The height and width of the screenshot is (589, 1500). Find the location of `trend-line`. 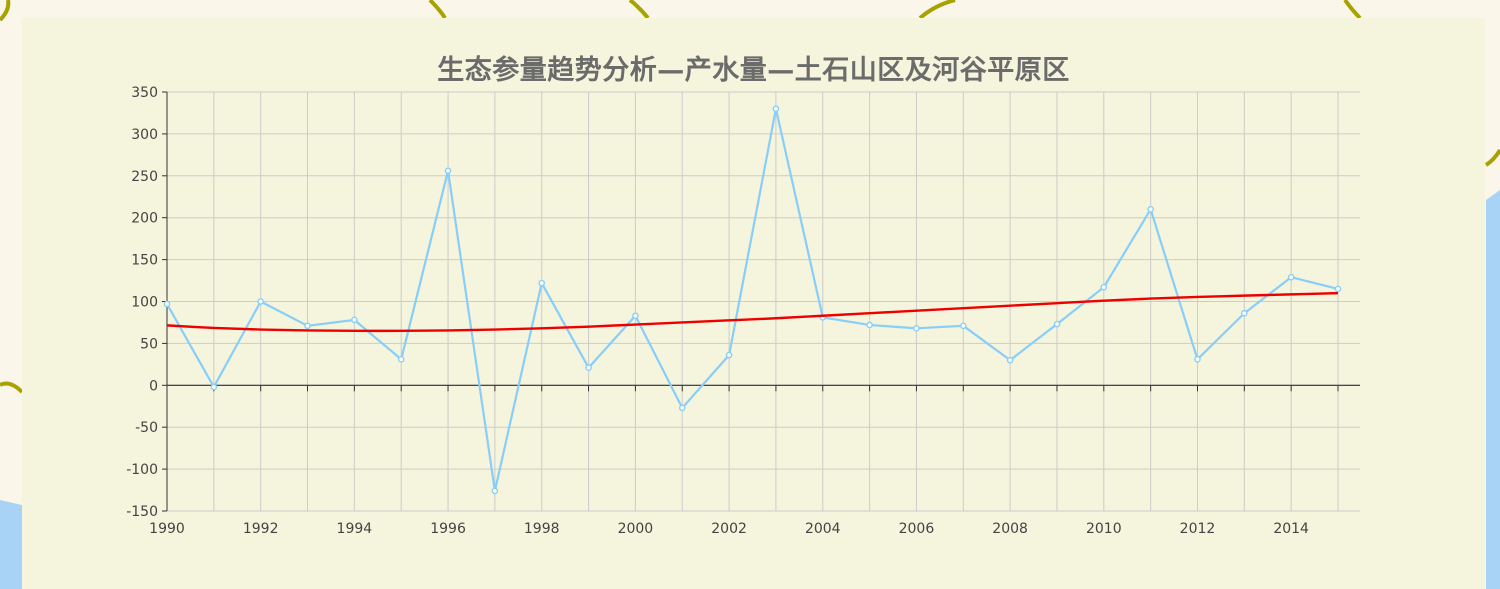

trend-line is located at coordinates (752, 312).